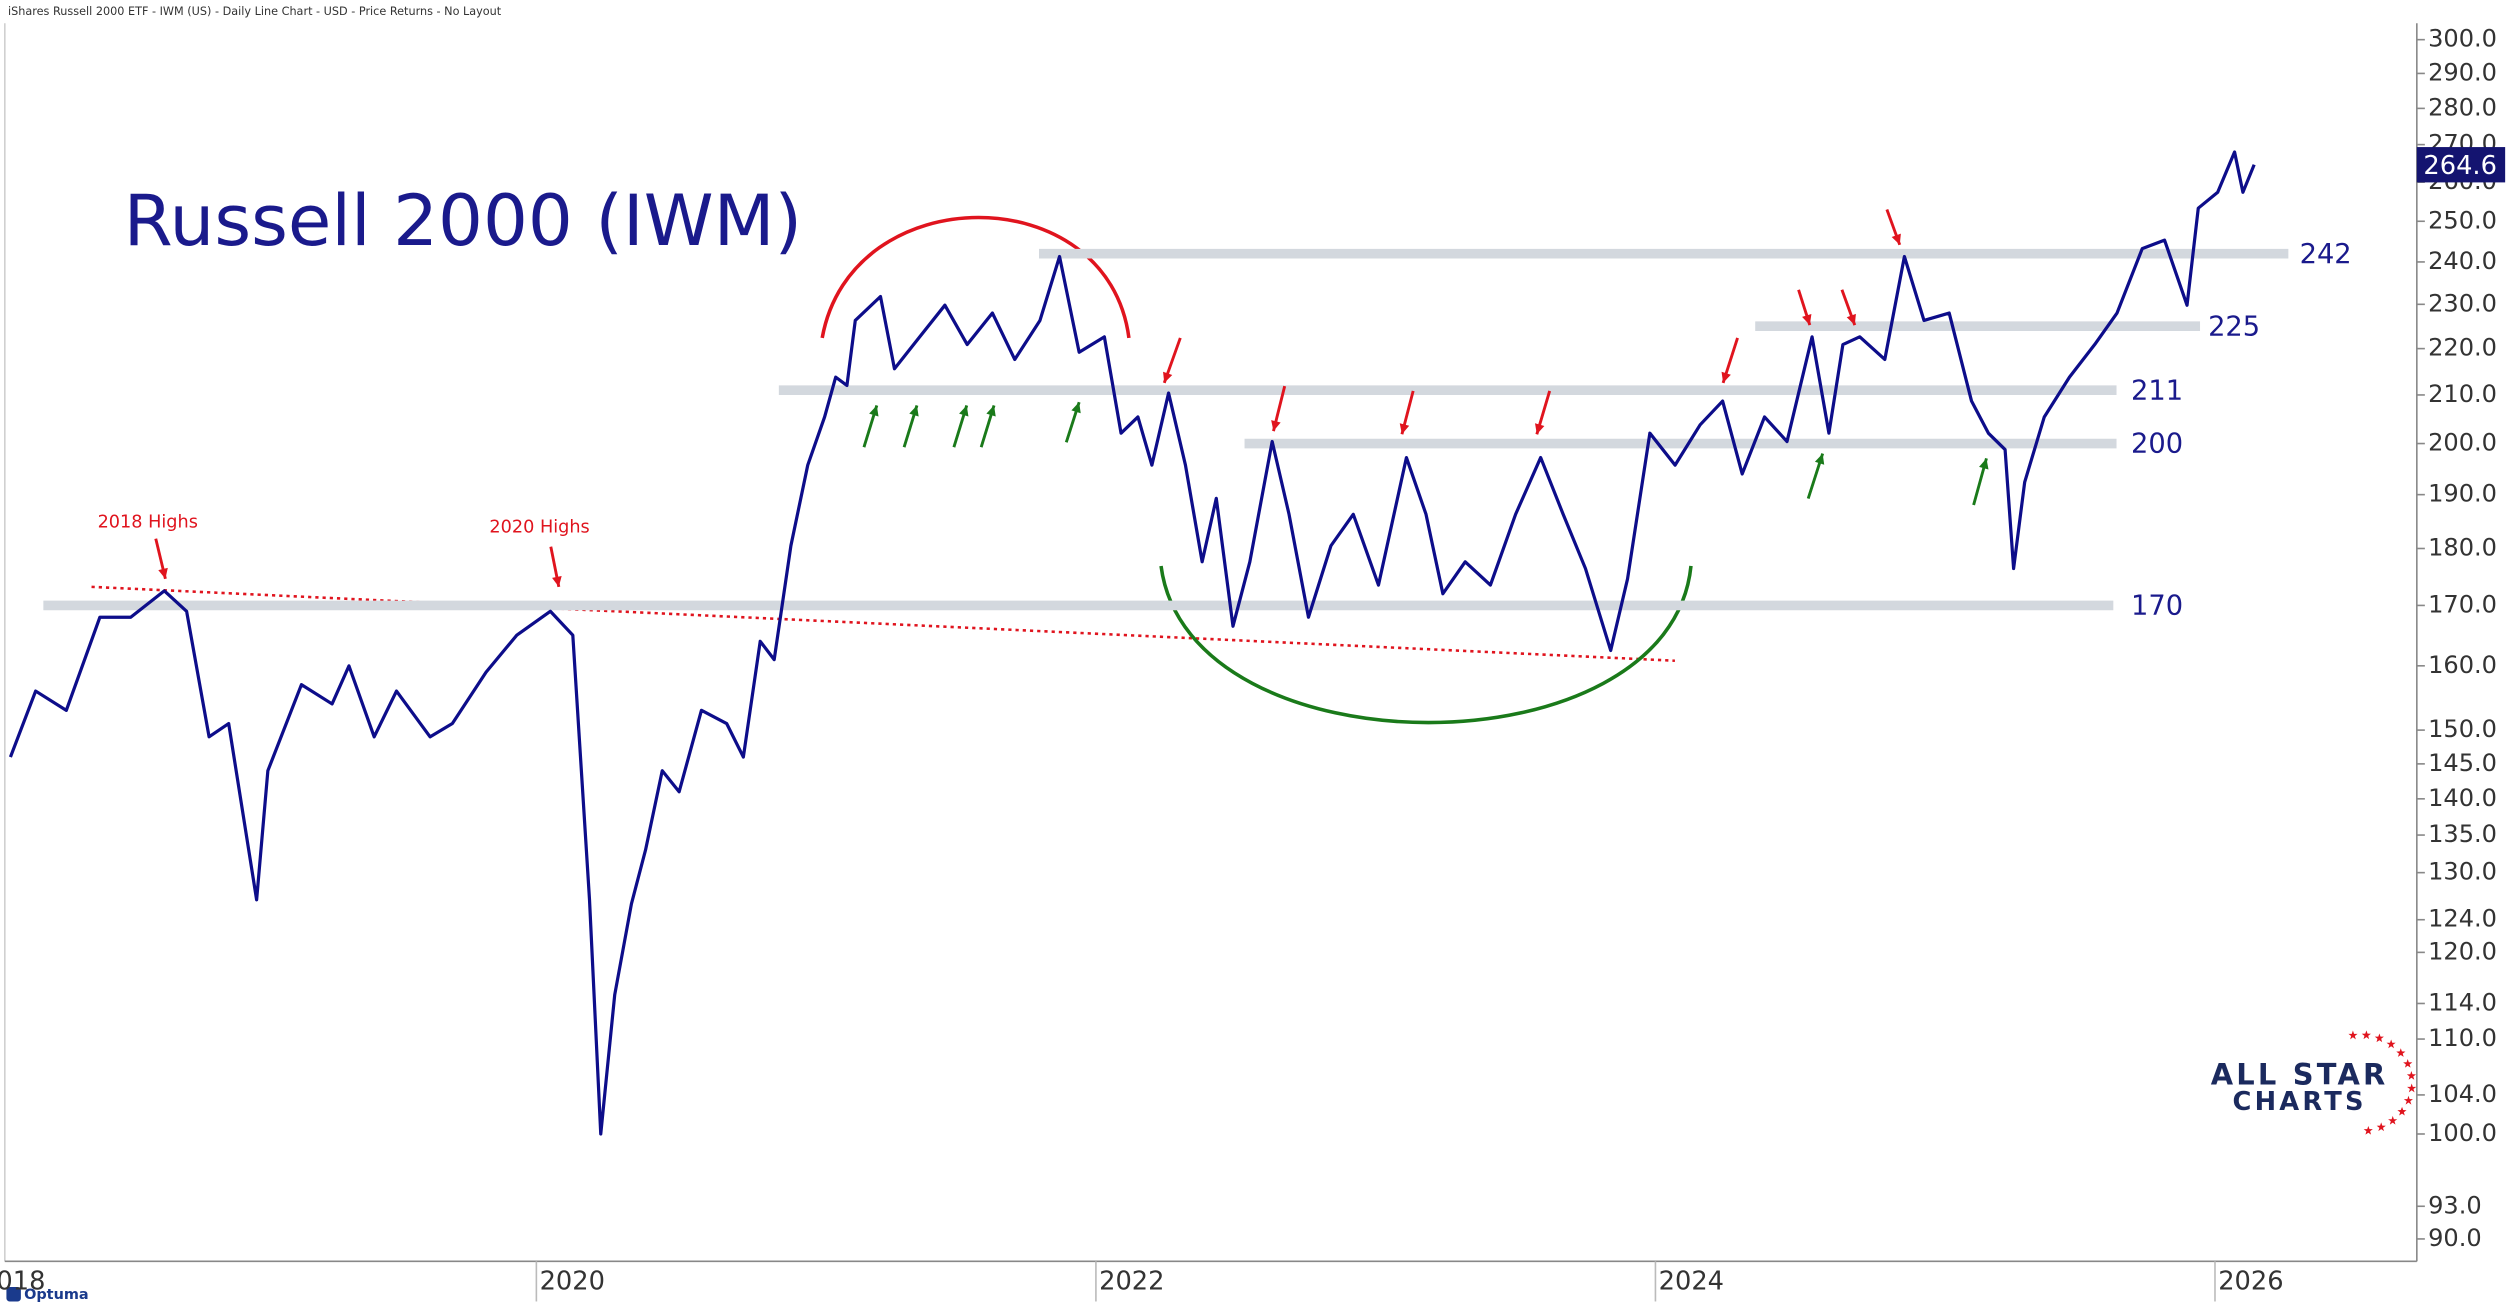 Image resolution: width=2518 pixels, height=1307 pixels. Describe the element at coordinates (2462, 763) in the screenshot. I see `y-tick-label: 145.0` at that location.